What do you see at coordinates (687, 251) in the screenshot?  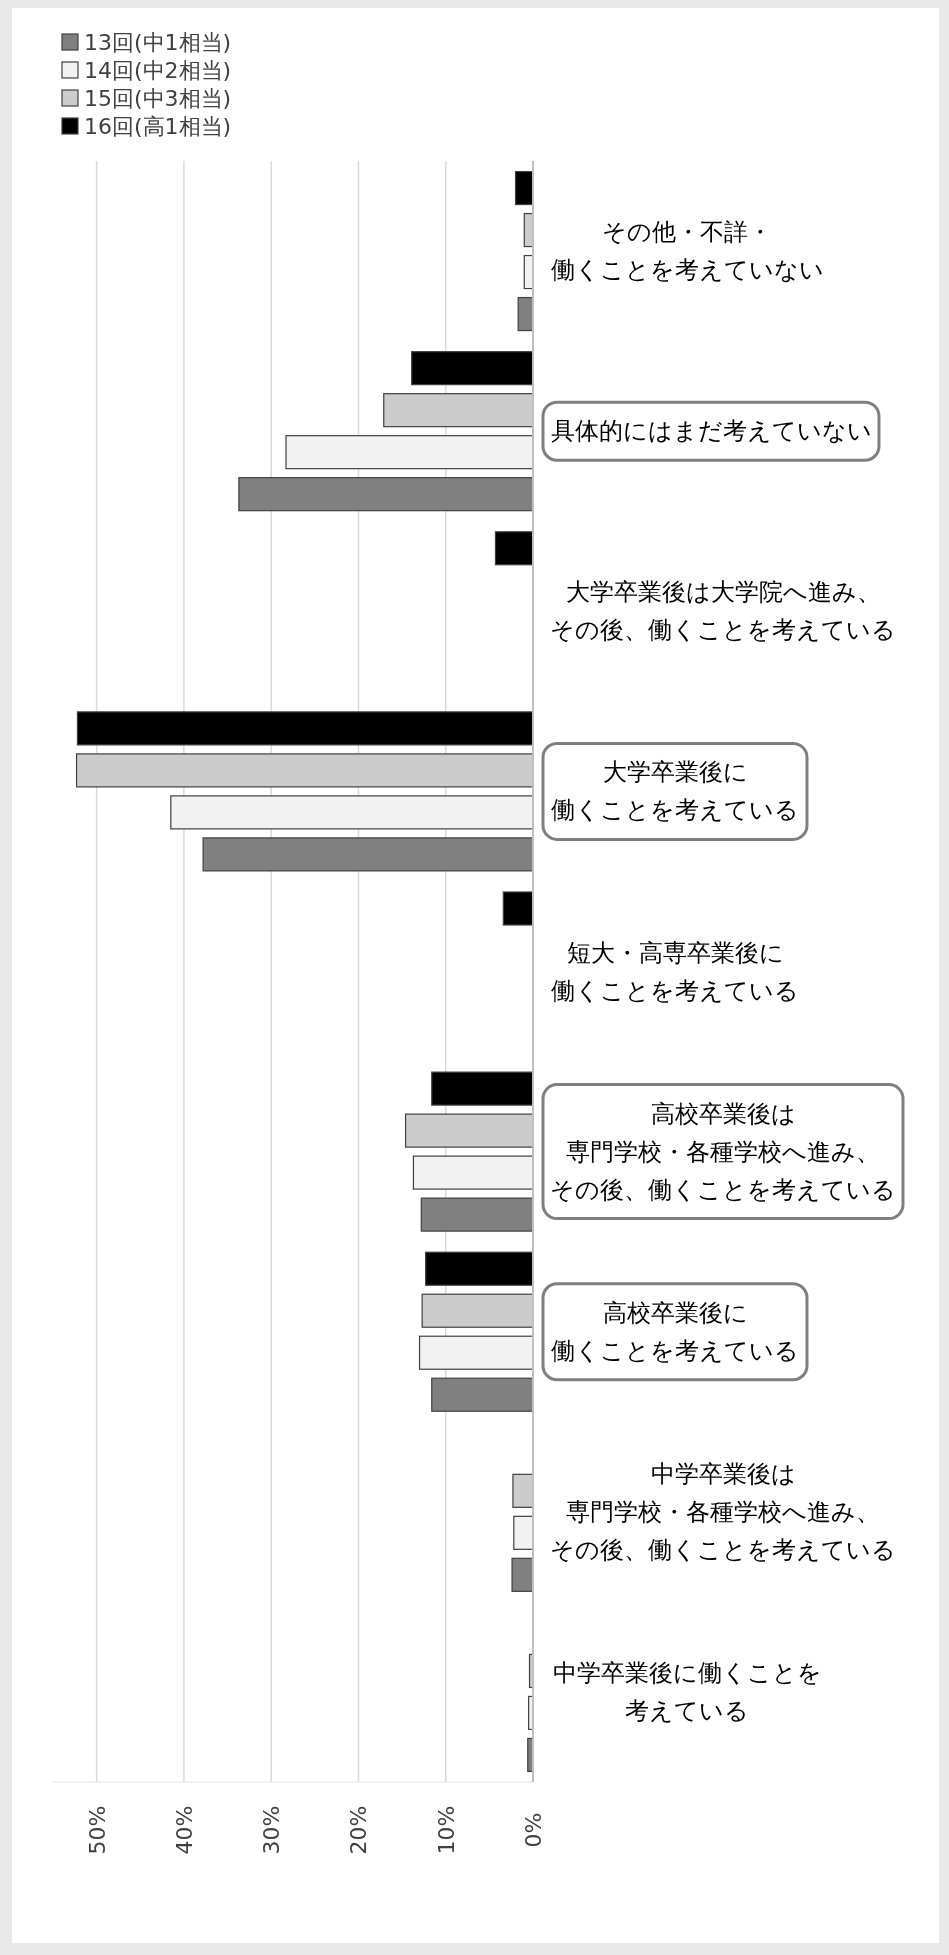 I see `y-tick-label: その他・不詳・働くことを考えていない` at bounding box center [687, 251].